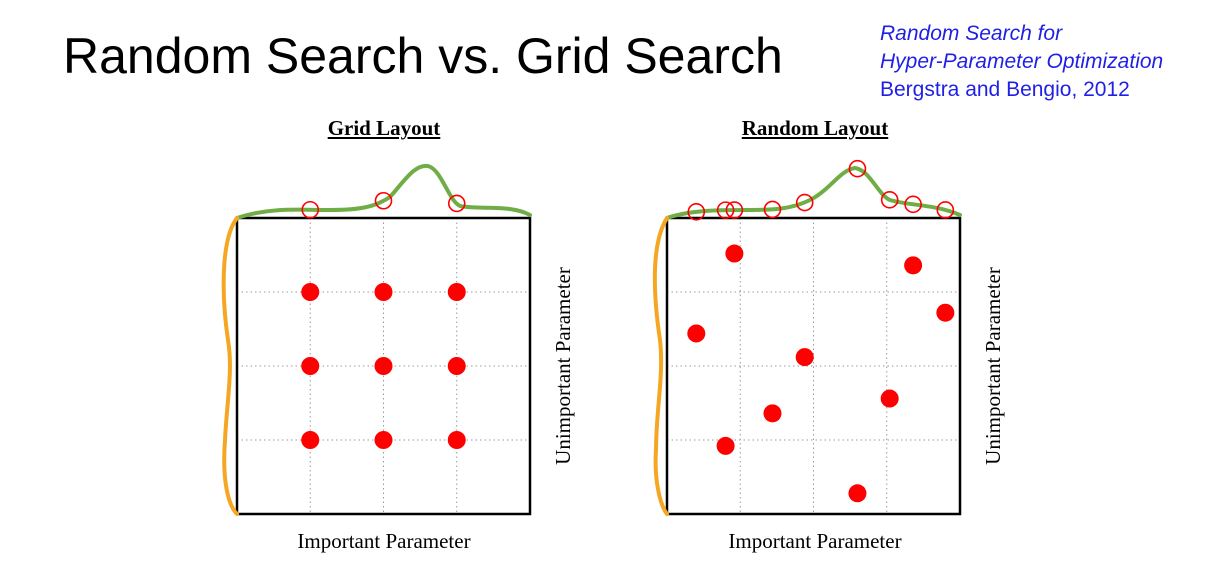 The width and height of the screenshot is (1229, 570). I want to click on grid-plot-frame, so click(383, 366).